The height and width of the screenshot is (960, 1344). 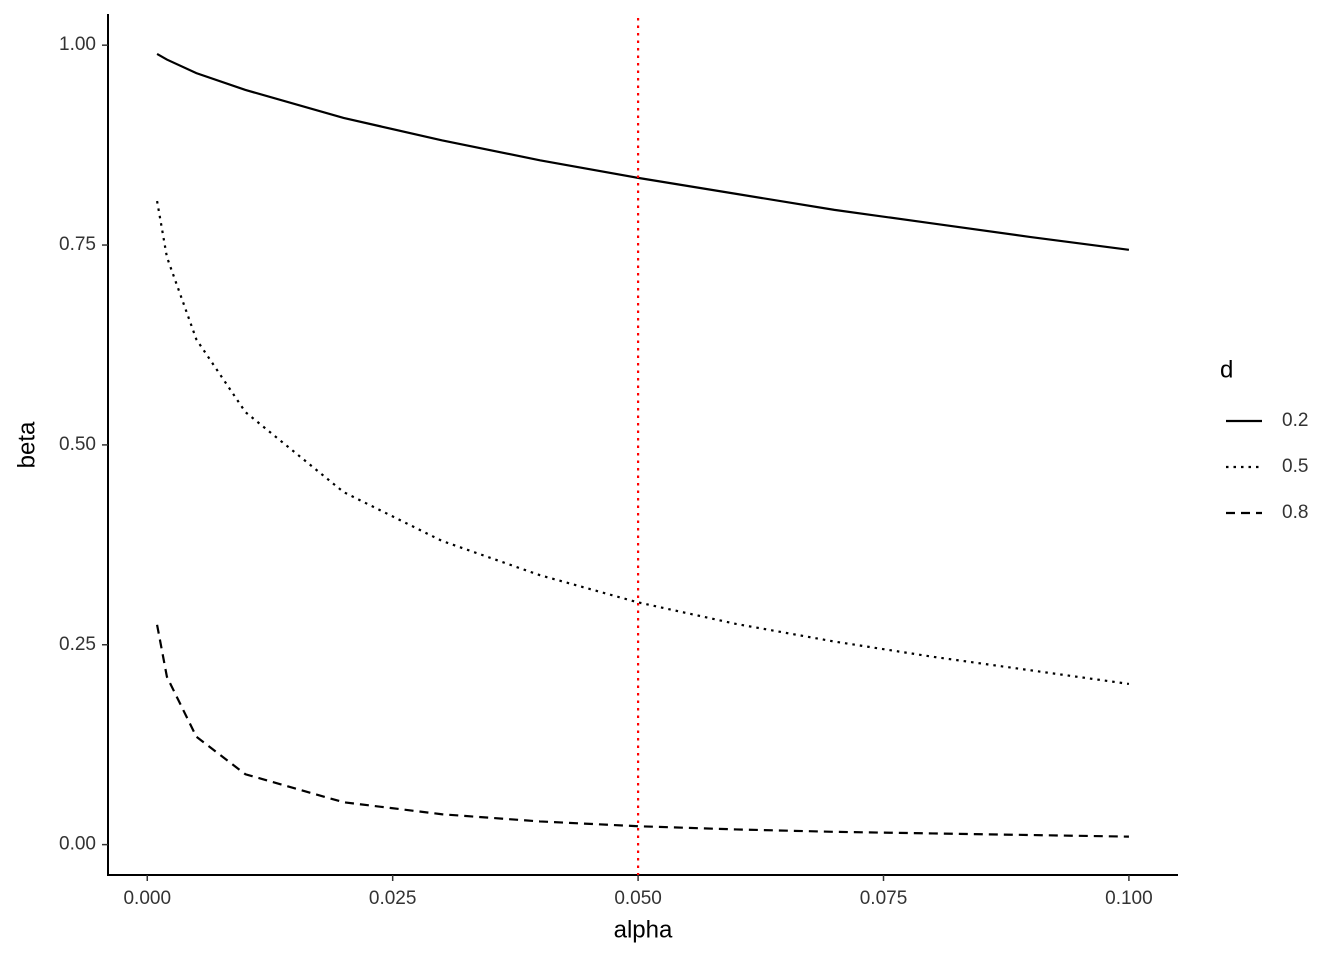 I want to click on x-tick-label: 0.050, so click(x=638, y=898).